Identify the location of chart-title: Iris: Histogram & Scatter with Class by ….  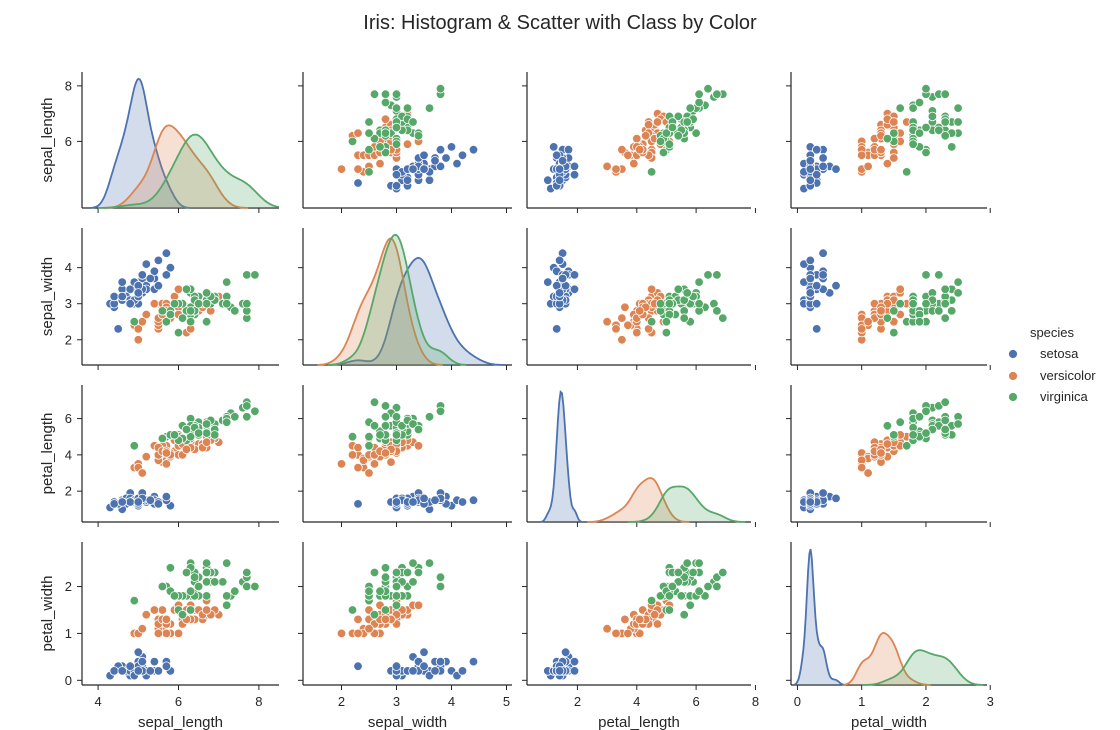
(560, 23).